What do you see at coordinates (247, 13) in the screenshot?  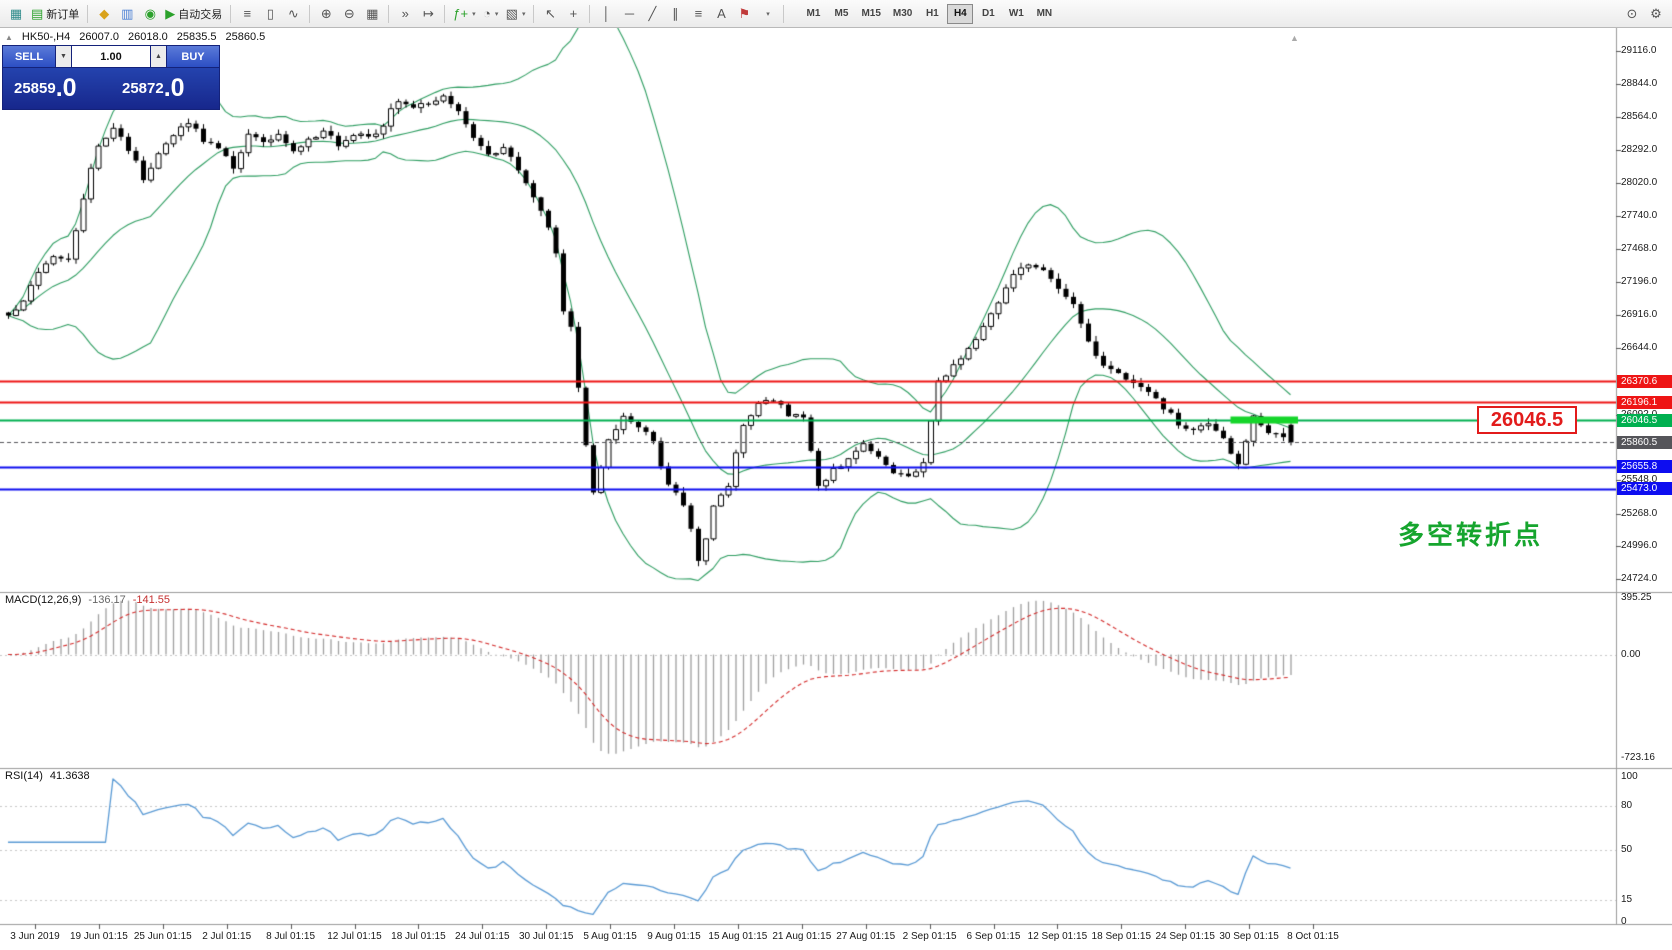 I see `bar-chart-mode-icon: ≡` at bounding box center [247, 13].